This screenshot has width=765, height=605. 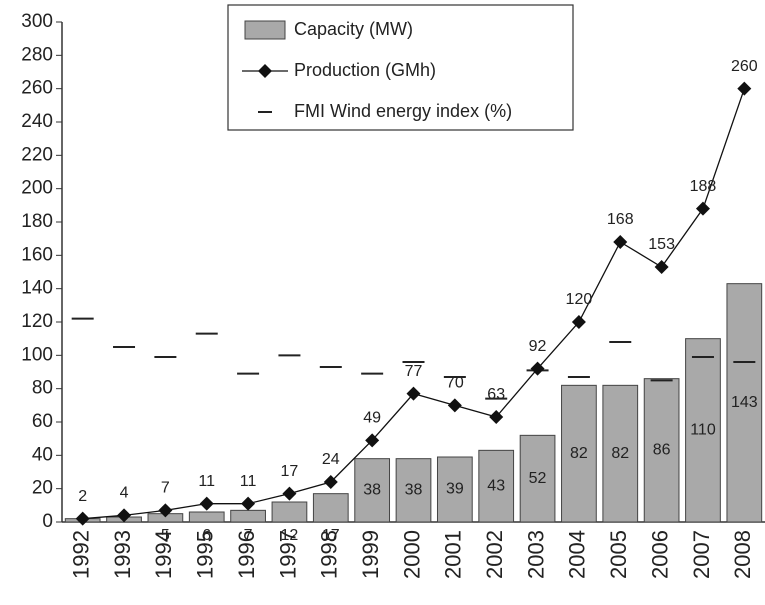 What do you see at coordinates (353, 29) in the screenshot?
I see `legend-label: Capacity (MW)` at bounding box center [353, 29].